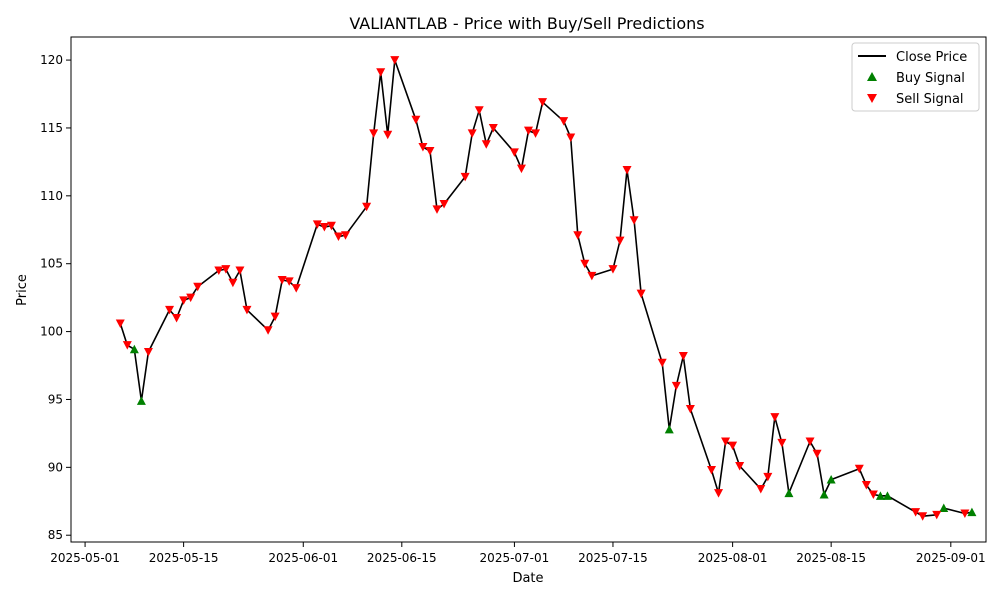  What do you see at coordinates (872, 98) in the screenshot?
I see `legend-sell-signal-marker` at bounding box center [872, 98].